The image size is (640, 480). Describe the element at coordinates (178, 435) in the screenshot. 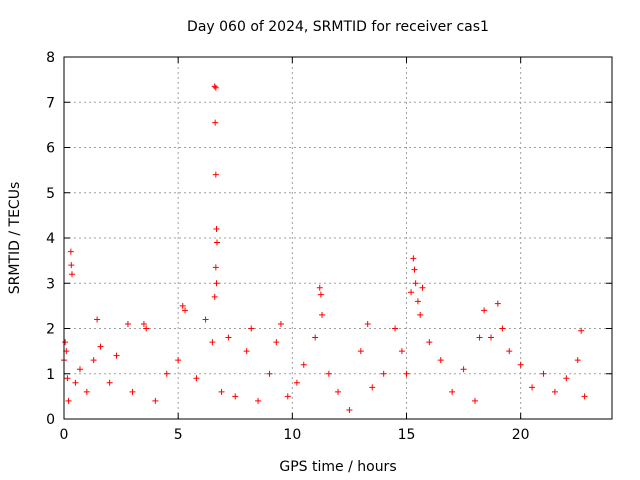

I see `x-tick-label: 5` at that location.